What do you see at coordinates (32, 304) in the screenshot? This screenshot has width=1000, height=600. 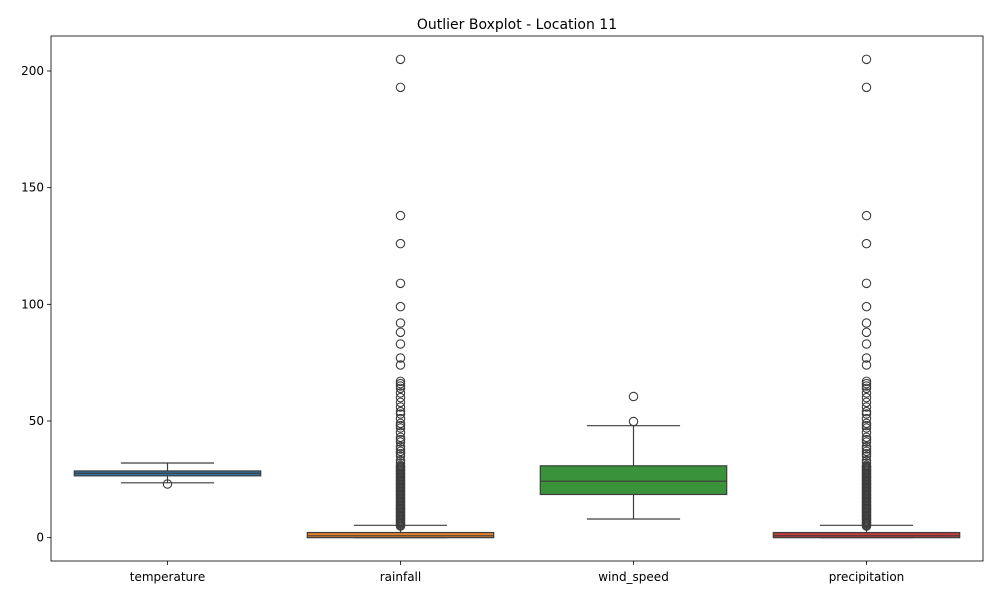 I see `y-tick-label: 100` at bounding box center [32, 304].